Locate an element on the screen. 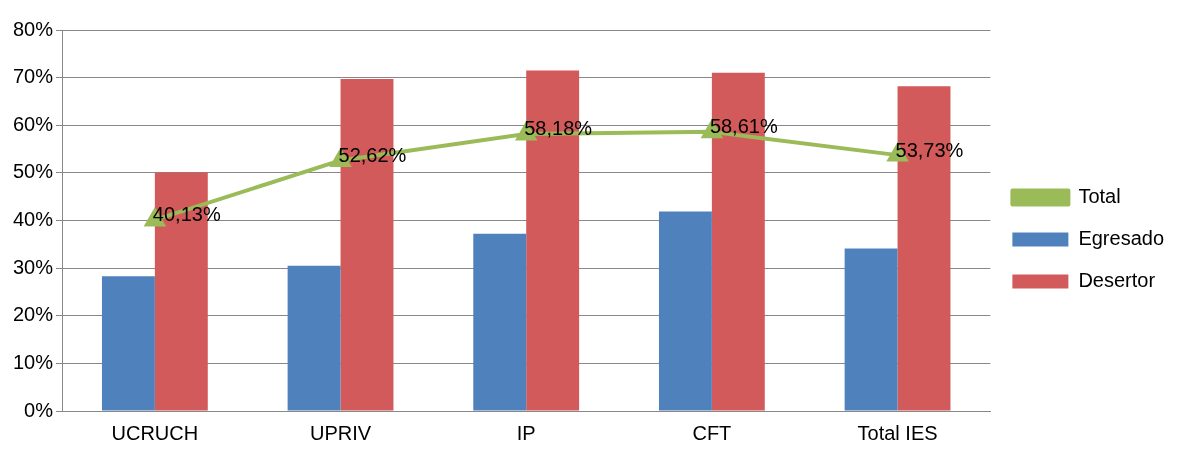 The height and width of the screenshot is (459, 1184). y-tick-label: 20% is located at coordinates (33, 314).